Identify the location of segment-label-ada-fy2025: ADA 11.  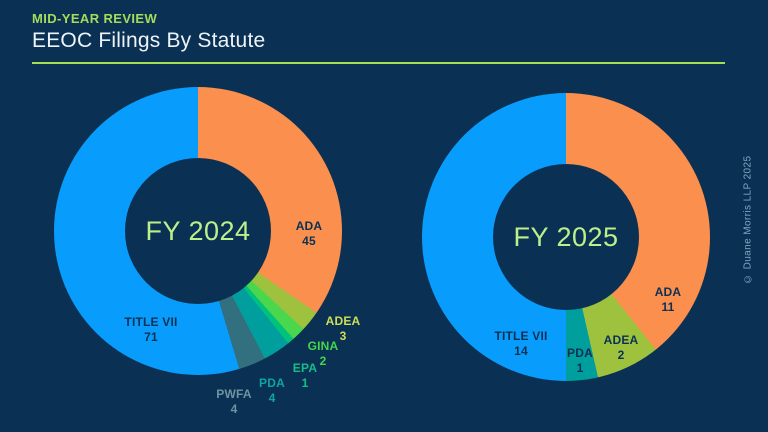
(668, 300).